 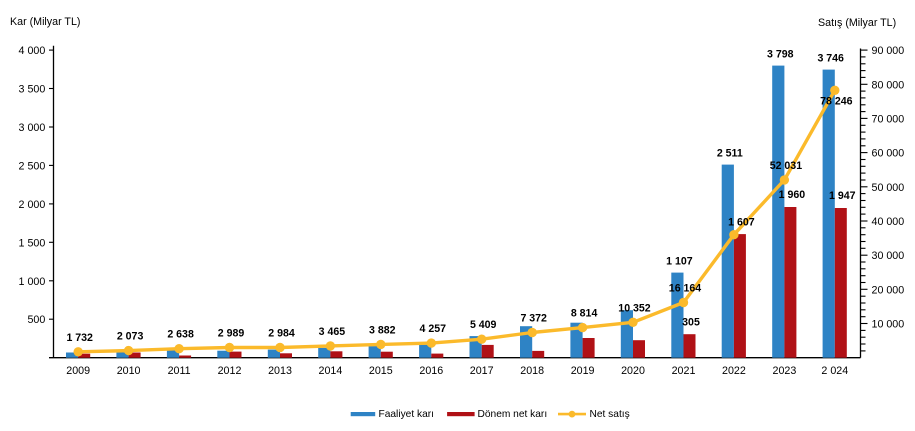 I want to click on svg-text: 2010, so click(x=129, y=371).